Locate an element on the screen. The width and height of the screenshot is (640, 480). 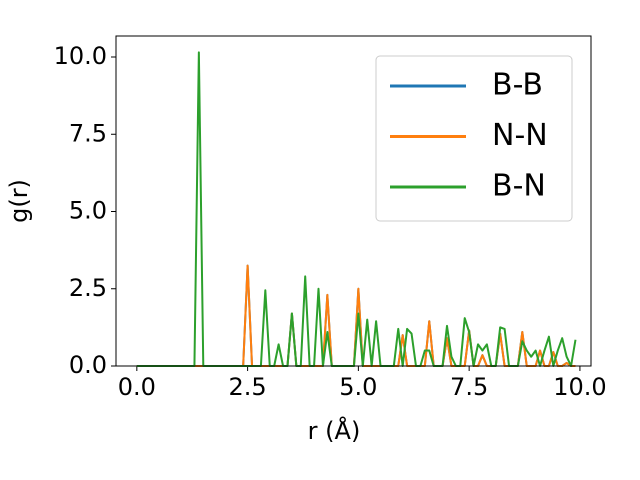
x-tick-label: 5.0 is located at coordinates (358, 387).